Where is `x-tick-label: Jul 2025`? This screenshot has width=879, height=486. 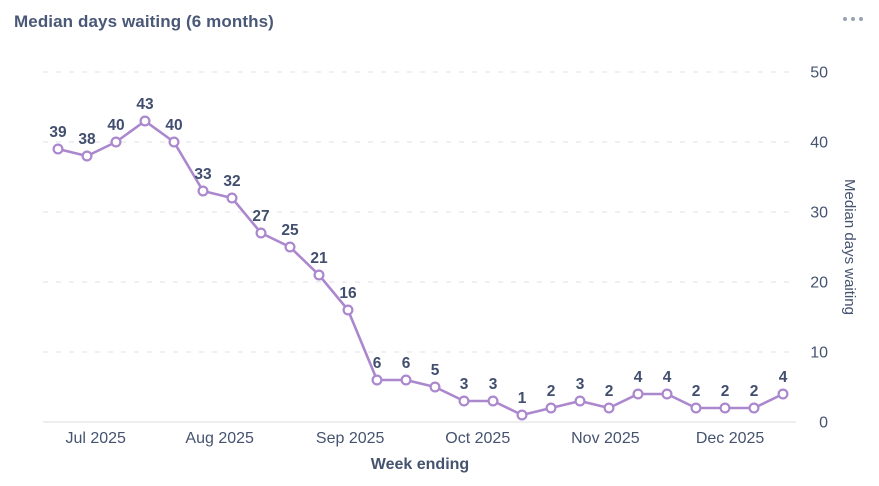
x-tick-label: Jul 2025 is located at coordinates (95, 438).